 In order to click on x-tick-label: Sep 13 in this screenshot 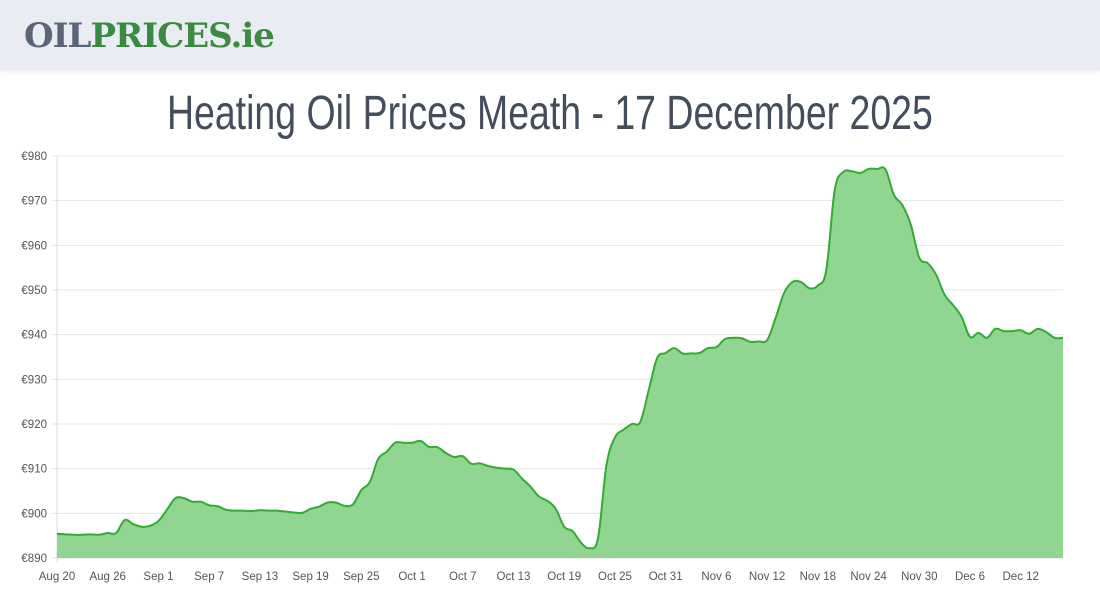, I will do `click(260, 577)`.